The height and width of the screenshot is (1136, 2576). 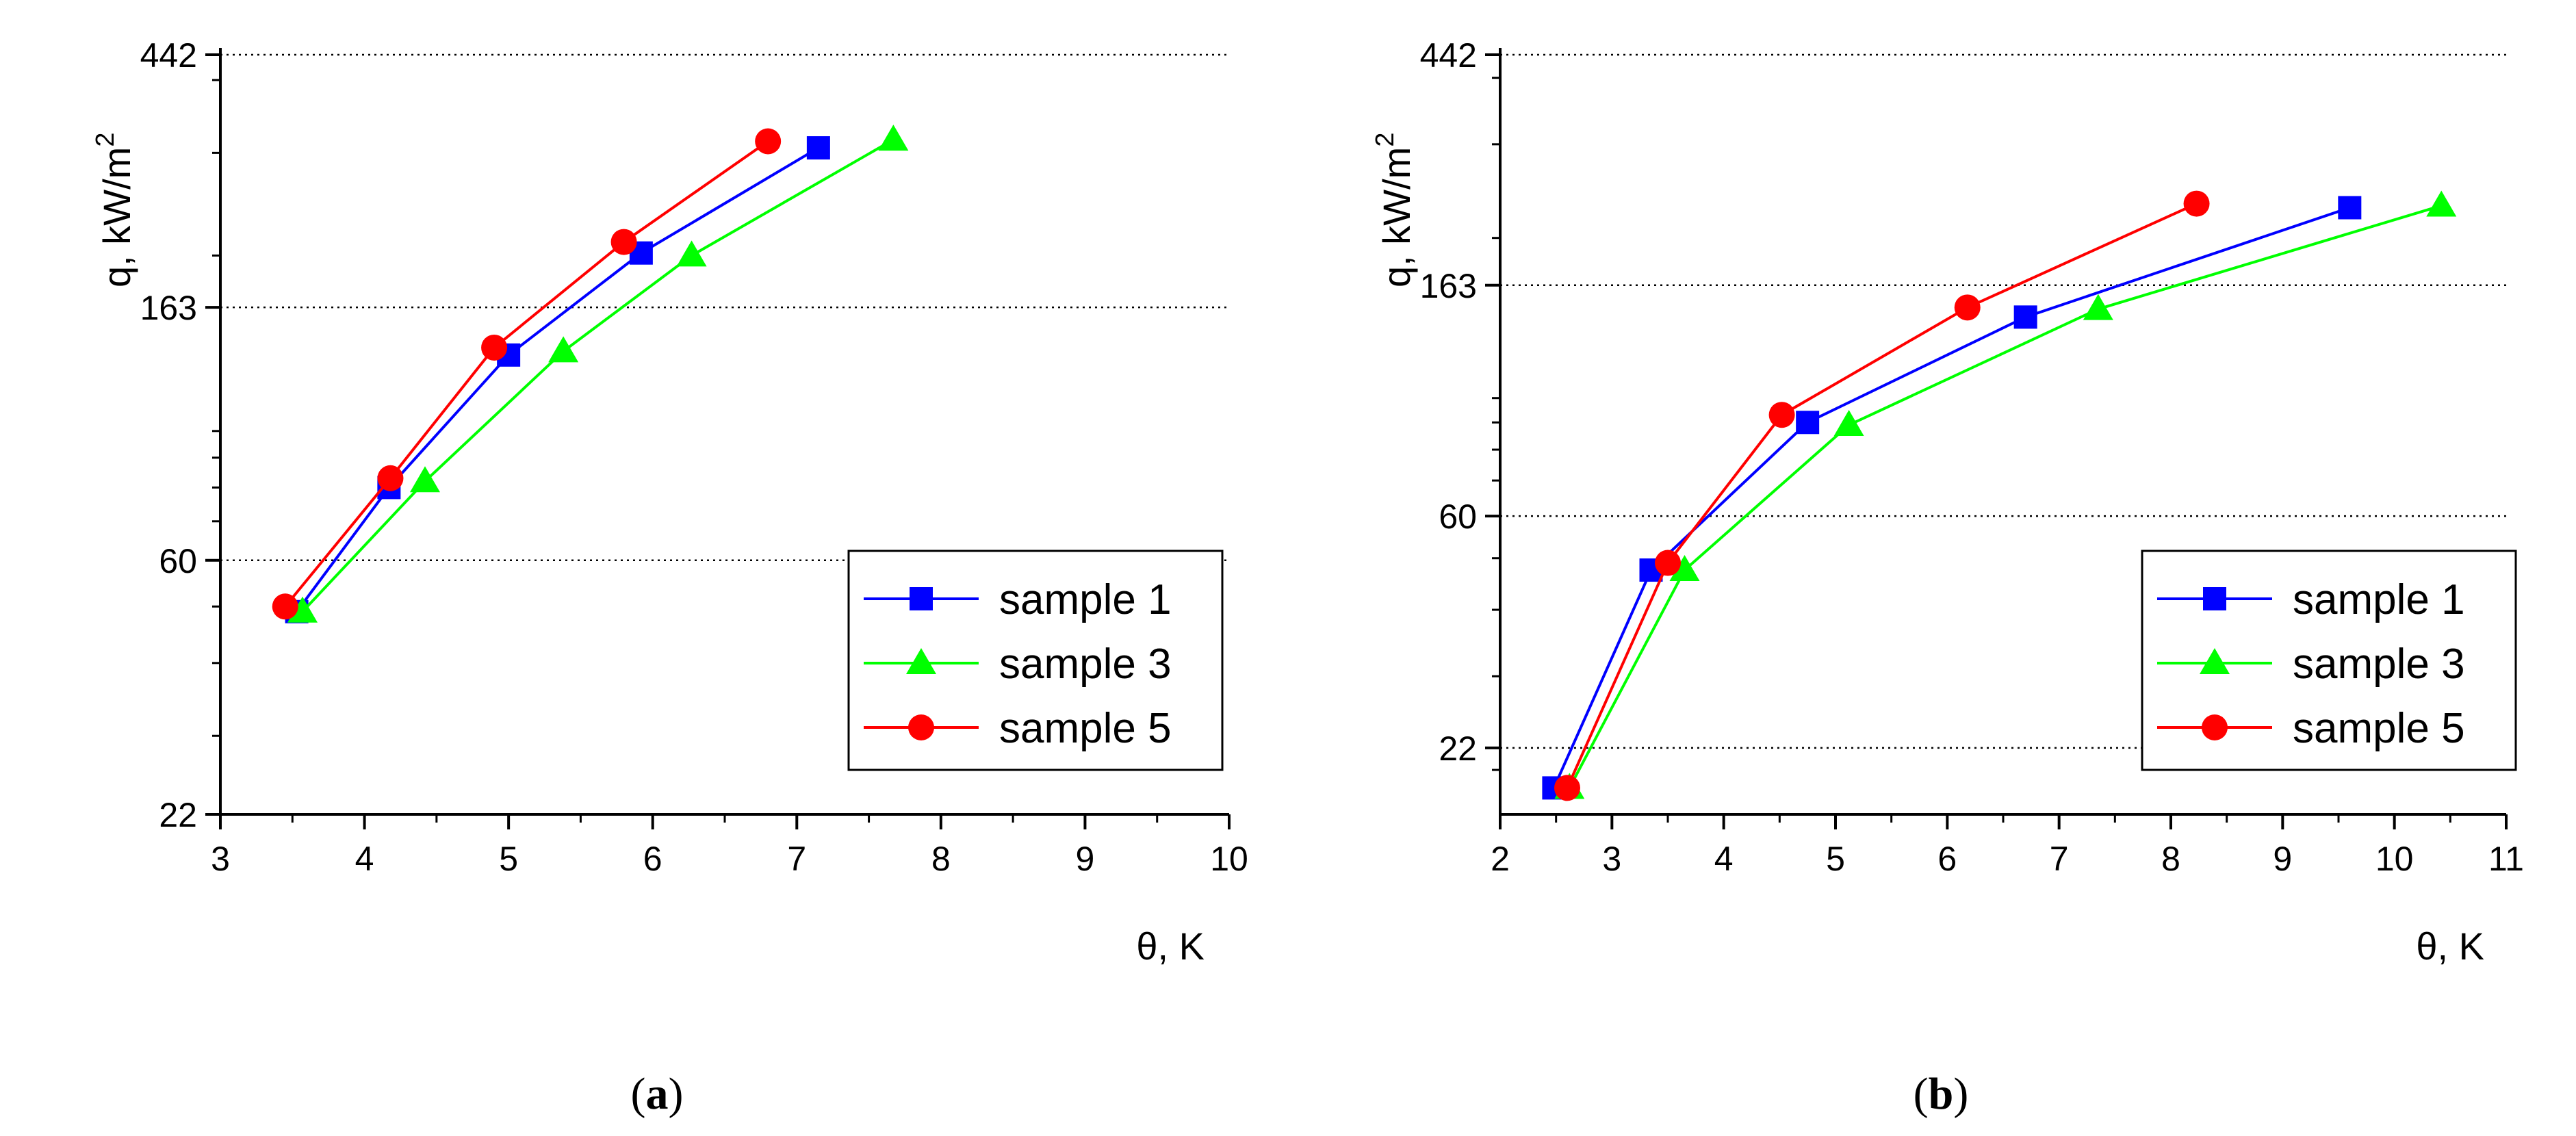 What do you see at coordinates (1941, 1094) in the screenshot?
I see `panel-caption: (b)` at bounding box center [1941, 1094].